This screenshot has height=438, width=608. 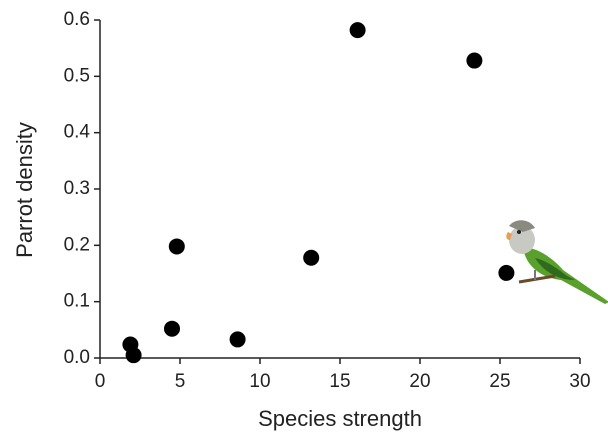 I want to click on y-tick-label: 0.1, so click(x=77, y=301).